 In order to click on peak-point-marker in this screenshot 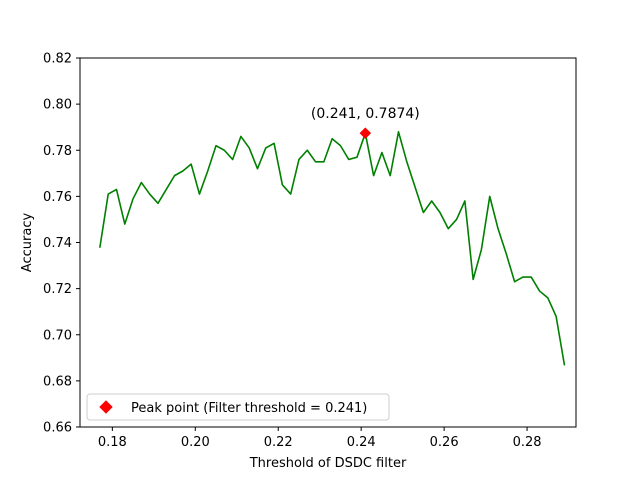, I will do `click(365, 133)`.